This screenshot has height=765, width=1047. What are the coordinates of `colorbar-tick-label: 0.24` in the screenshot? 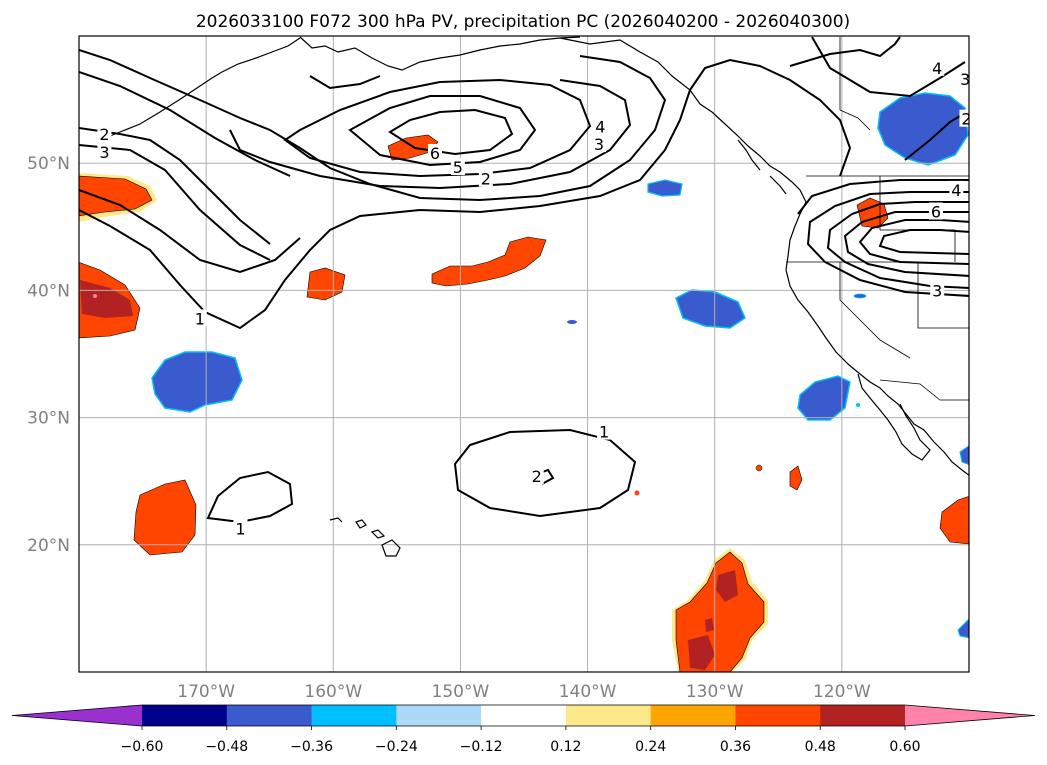 It's located at (650, 747).